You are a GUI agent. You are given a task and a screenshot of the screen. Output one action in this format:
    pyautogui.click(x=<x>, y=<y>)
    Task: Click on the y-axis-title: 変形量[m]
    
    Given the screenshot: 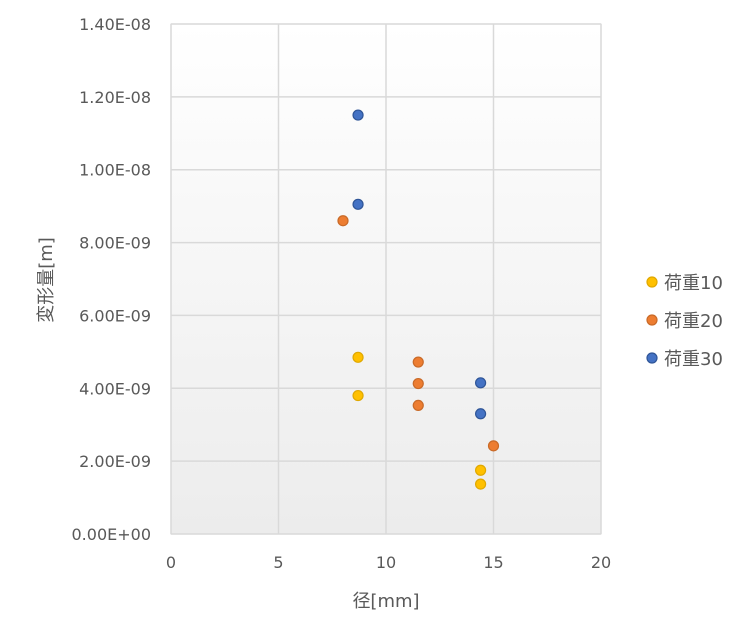 What is the action you would take?
    pyautogui.click(x=46, y=280)
    